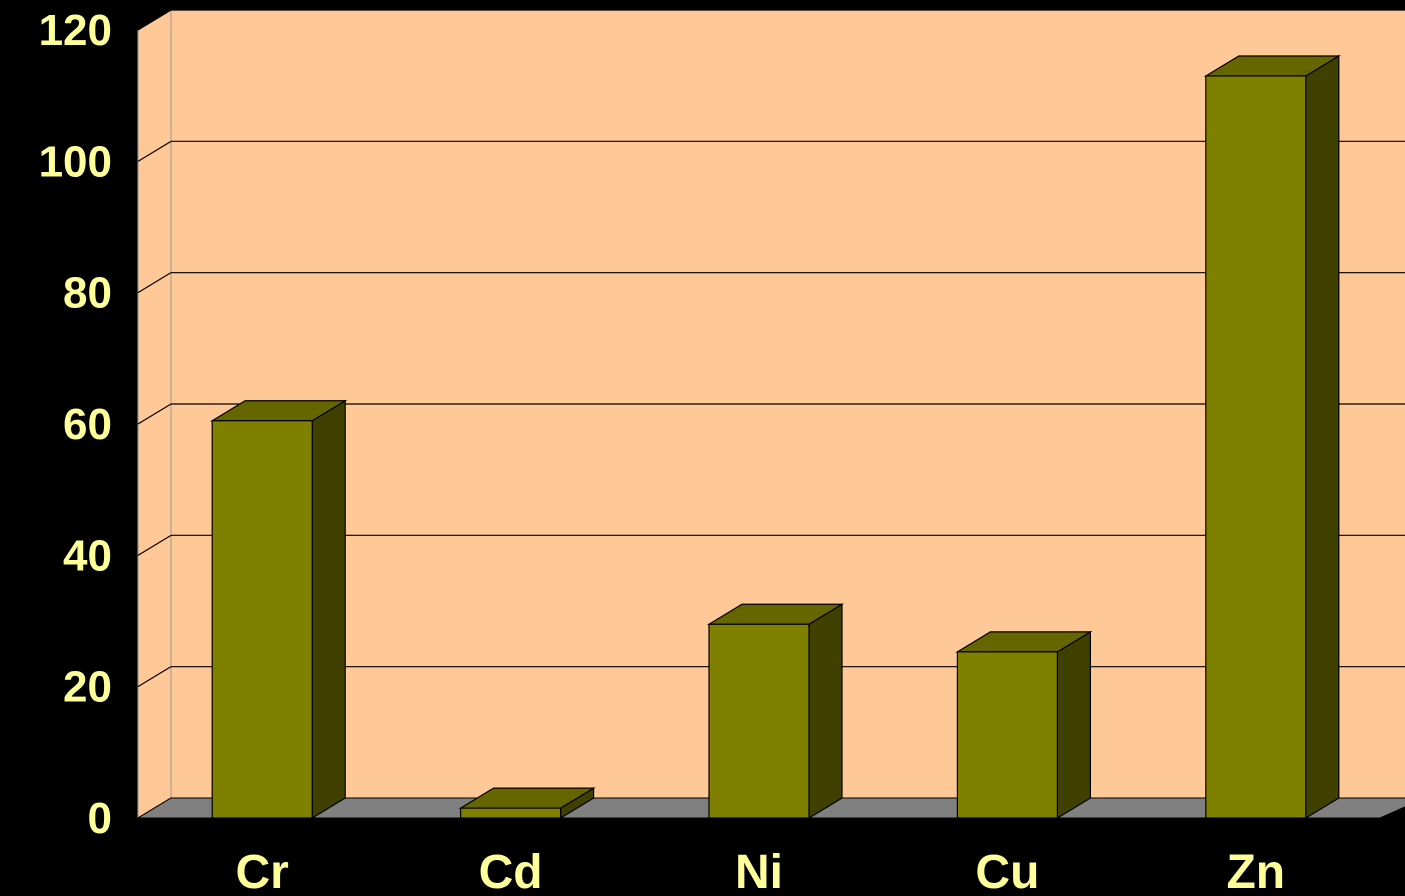 The height and width of the screenshot is (896, 1405). Describe the element at coordinates (87, 555) in the screenshot. I see `y-tick-label: 40` at that location.